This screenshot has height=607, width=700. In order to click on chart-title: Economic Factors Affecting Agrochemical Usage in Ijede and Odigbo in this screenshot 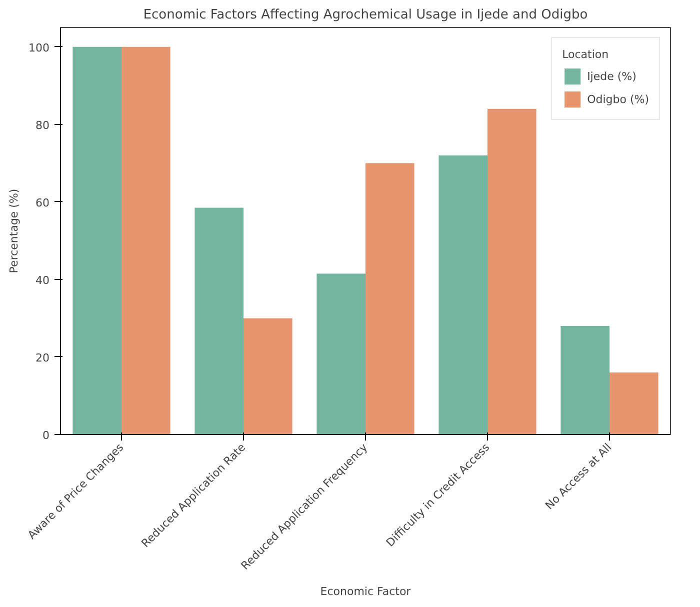, I will do `click(365, 15)`.